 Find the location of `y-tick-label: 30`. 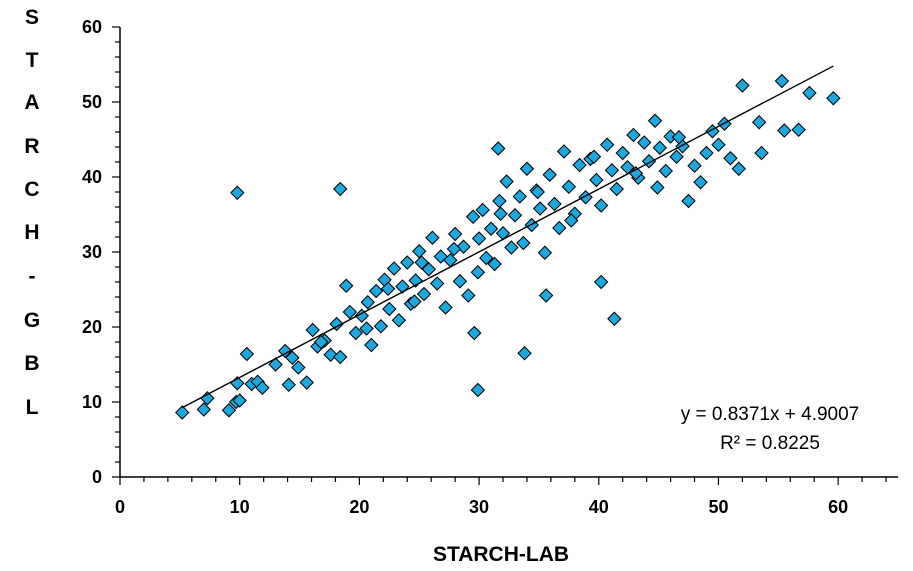

y-tick-label: 30 is located at coordinates (92, 252).